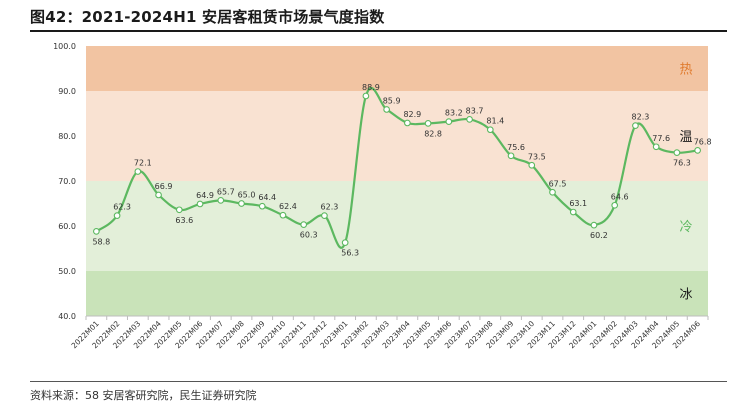 The height and width of the screenshot is (409, 733). I want to click on data-label: 65.0, so click(247, 195).